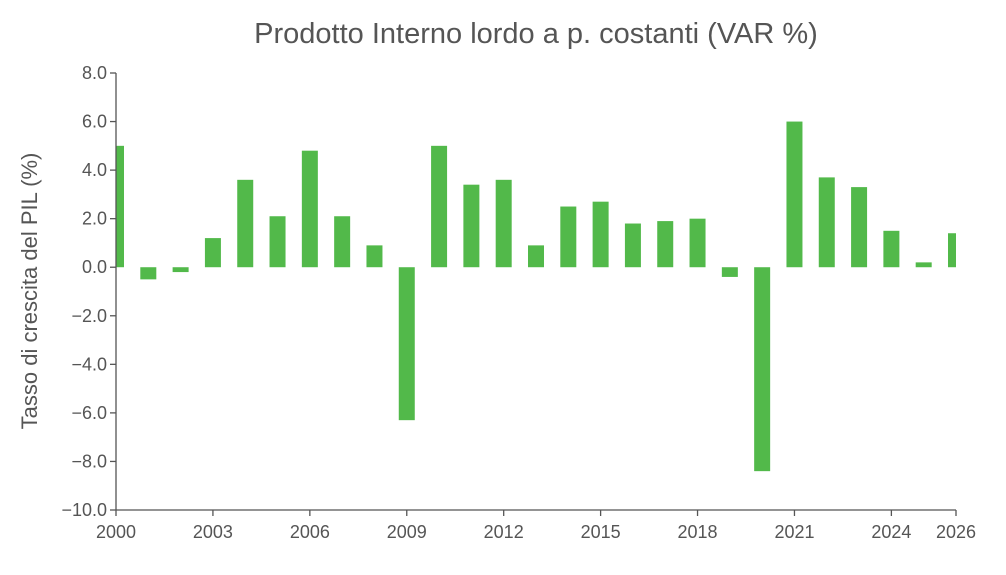 Image resolution: width=1006 pixels, height=575 pixels. I want to click on y-tick-label: 2.0, so click(94, 219).